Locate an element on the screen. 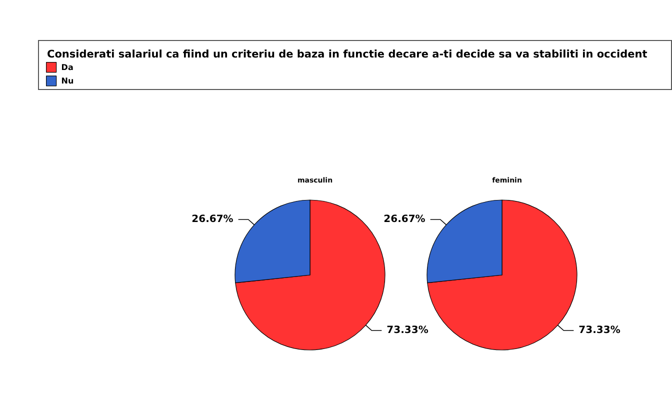 This screenshot has width=672, height=420. legend-label: Da is located at coordinates (67, 67).